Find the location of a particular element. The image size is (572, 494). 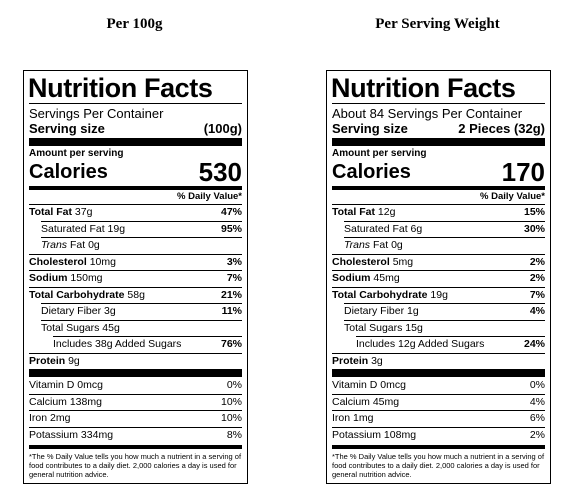

nutrient-amount: 58g is located at coordinates (136, 294).